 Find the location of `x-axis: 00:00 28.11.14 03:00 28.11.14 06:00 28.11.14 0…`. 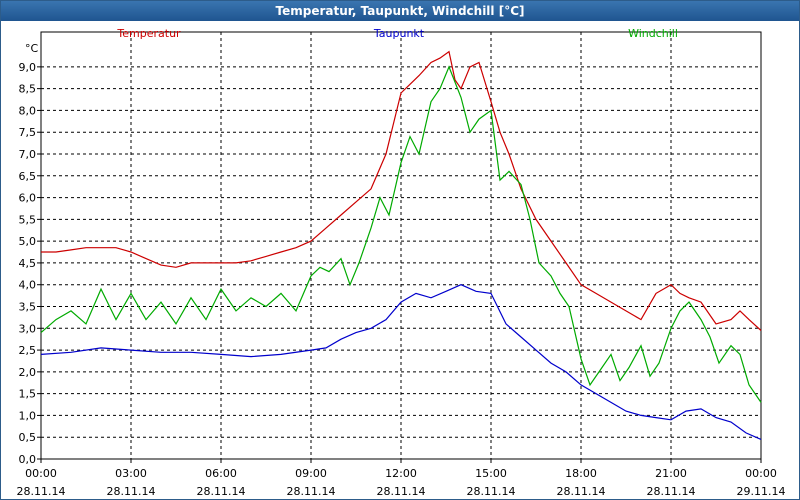

x-axis: 00:00 28.11.14 03:00 28.11.14 06:00 28.11.14 0… is located at coordinates (401, 478).